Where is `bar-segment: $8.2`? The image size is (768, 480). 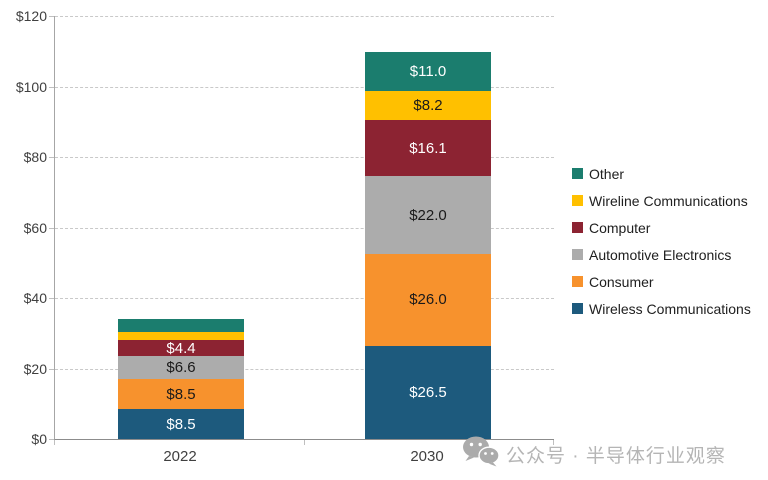 bar-segment: $8.2 is located at coordinates (428, 105).